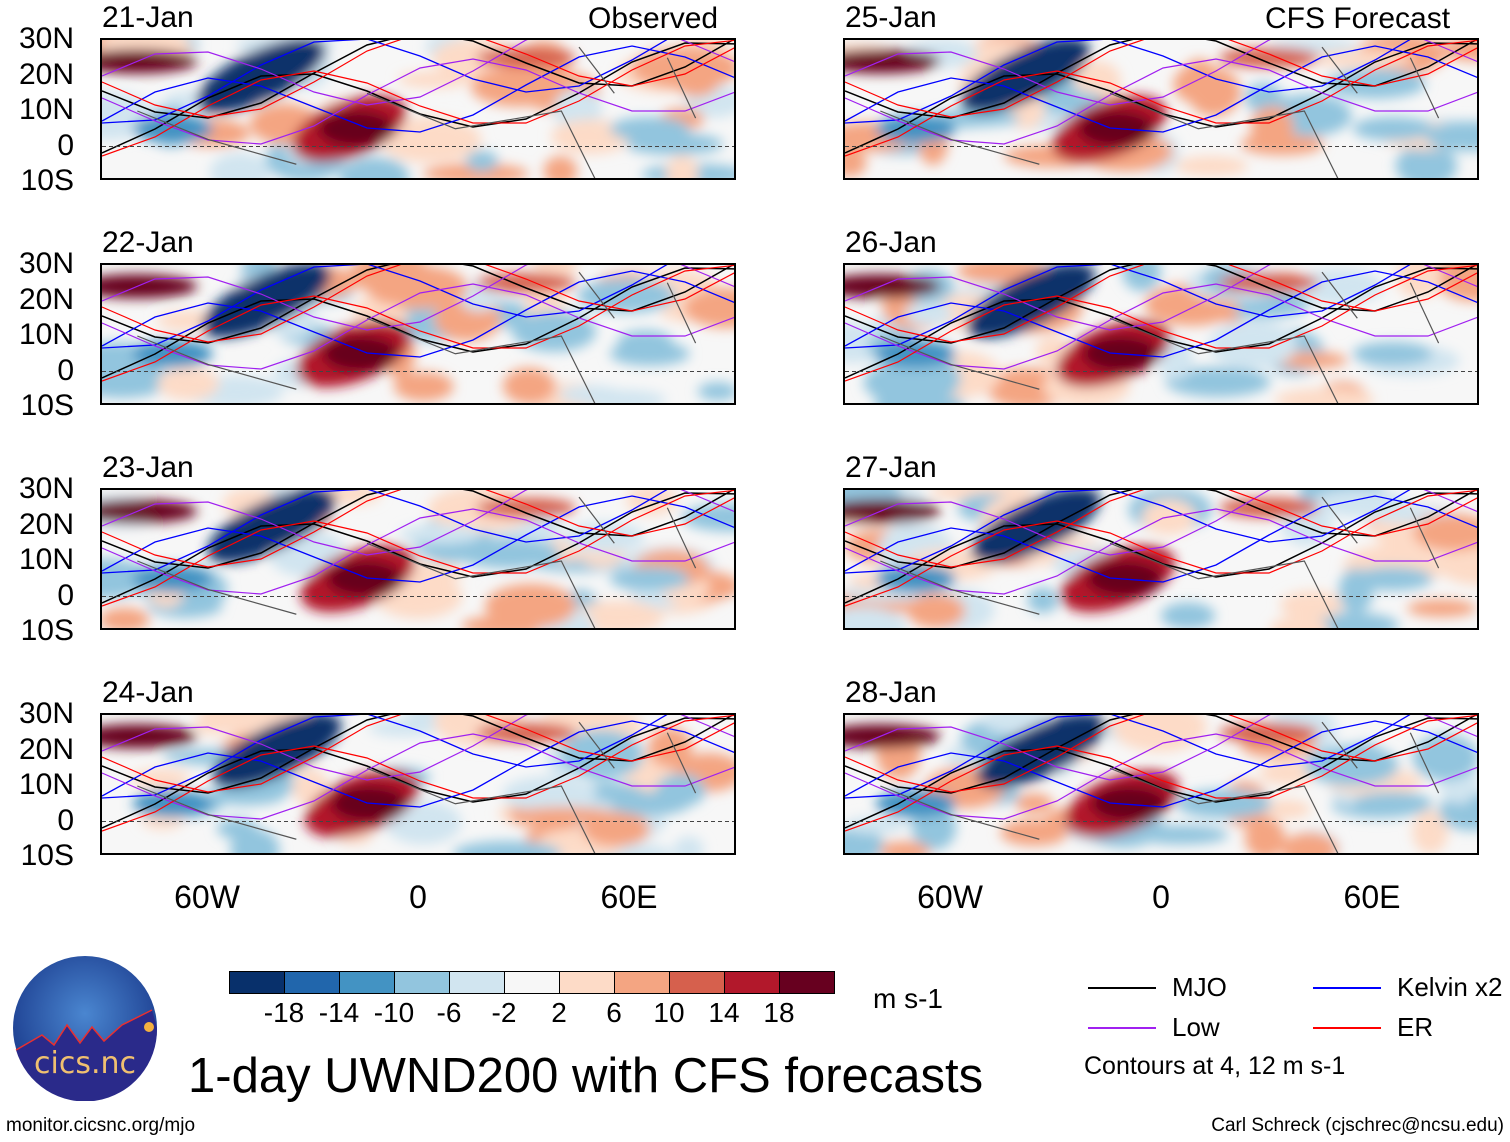  I want to click on map-panel-22-Jan, so click(418, 334).